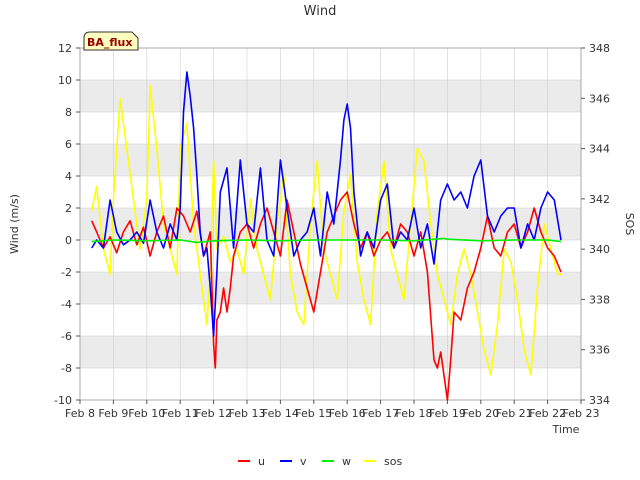 The image size is (640, 480). I want to click on x-tick-label: Feb 23, so click(581, 413).